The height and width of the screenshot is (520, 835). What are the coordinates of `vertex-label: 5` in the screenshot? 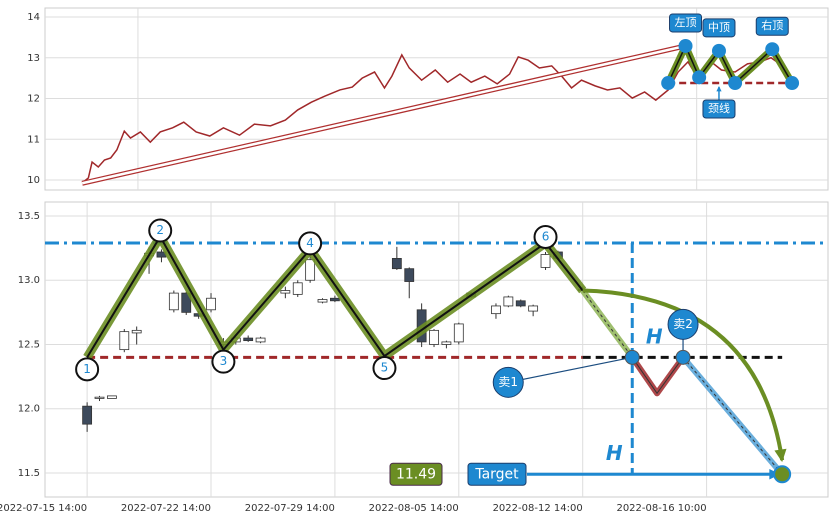 It's located at (385, 368).